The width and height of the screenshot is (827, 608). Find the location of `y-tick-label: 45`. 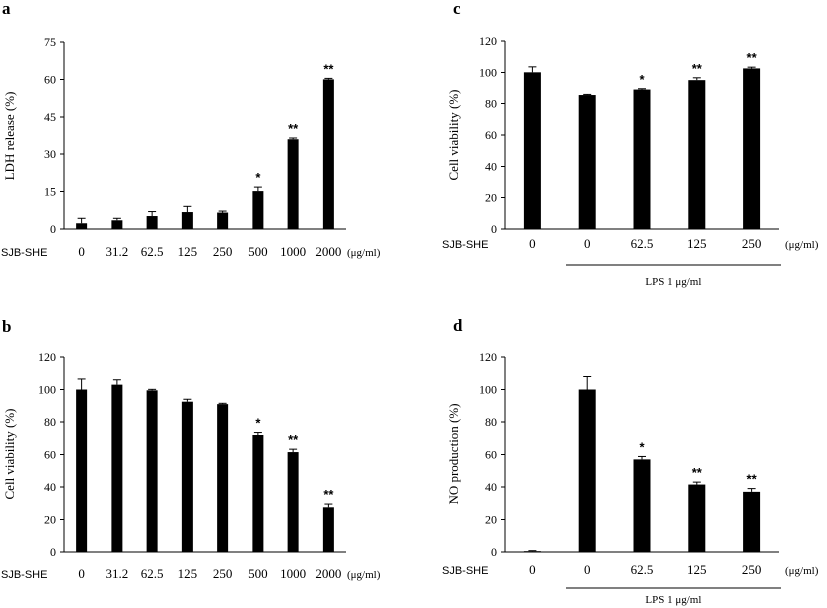

y-tick-label: 45 is located at coordinates (50, 117).